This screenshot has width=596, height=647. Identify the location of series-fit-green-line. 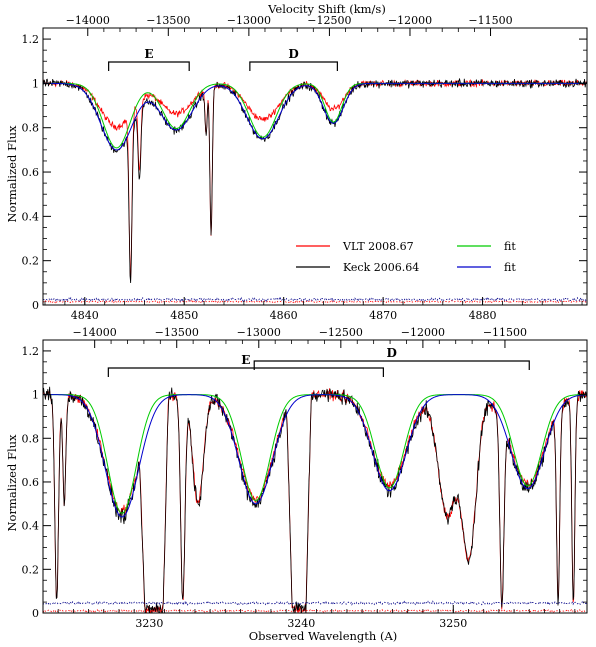
(315, 115).